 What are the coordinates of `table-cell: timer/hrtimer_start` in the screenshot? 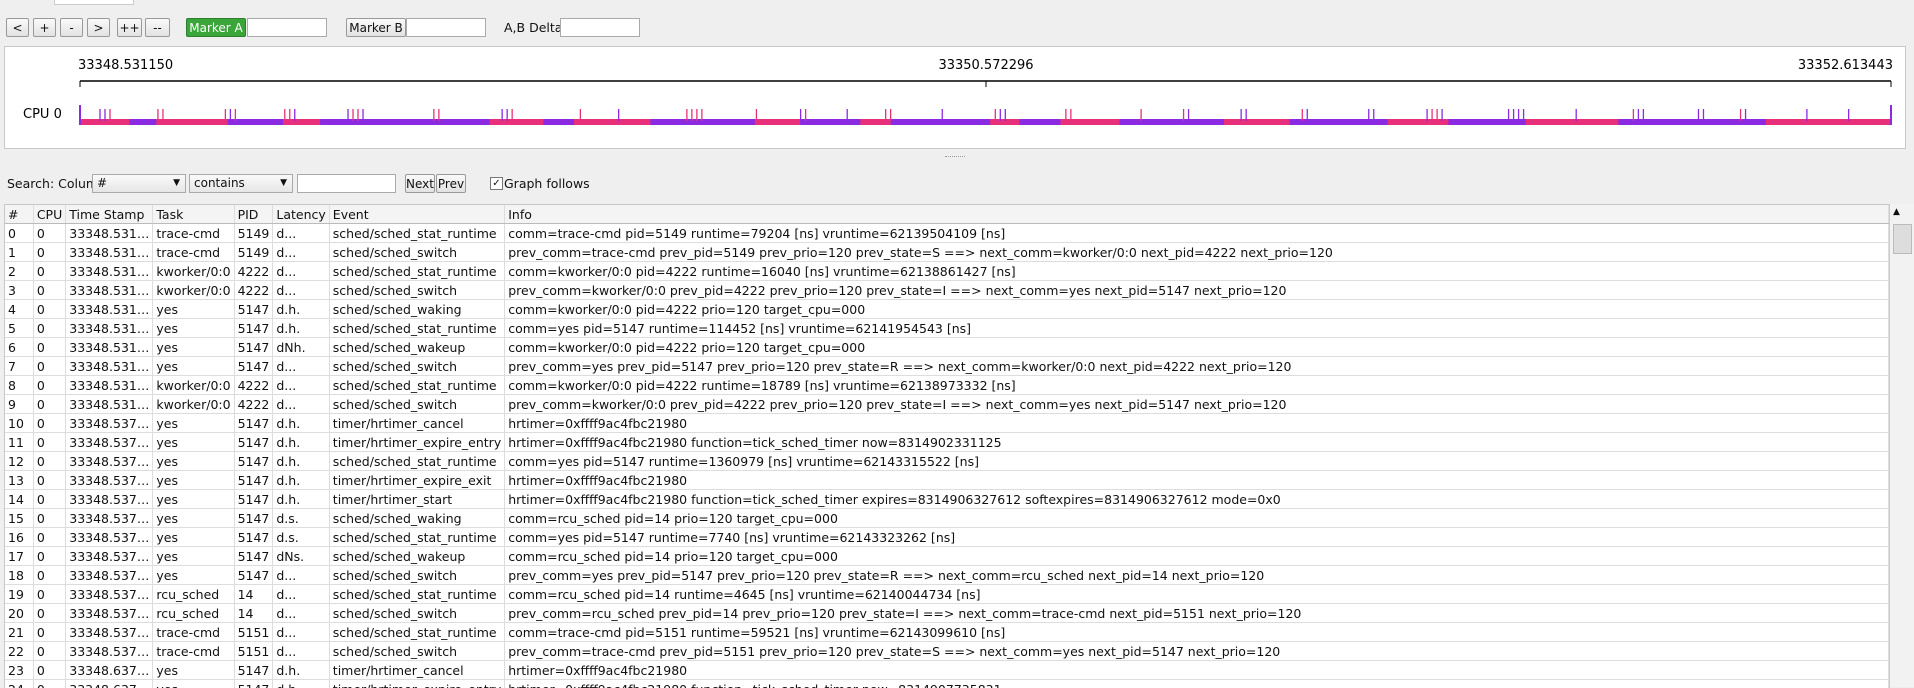 It's located at (416, 499).